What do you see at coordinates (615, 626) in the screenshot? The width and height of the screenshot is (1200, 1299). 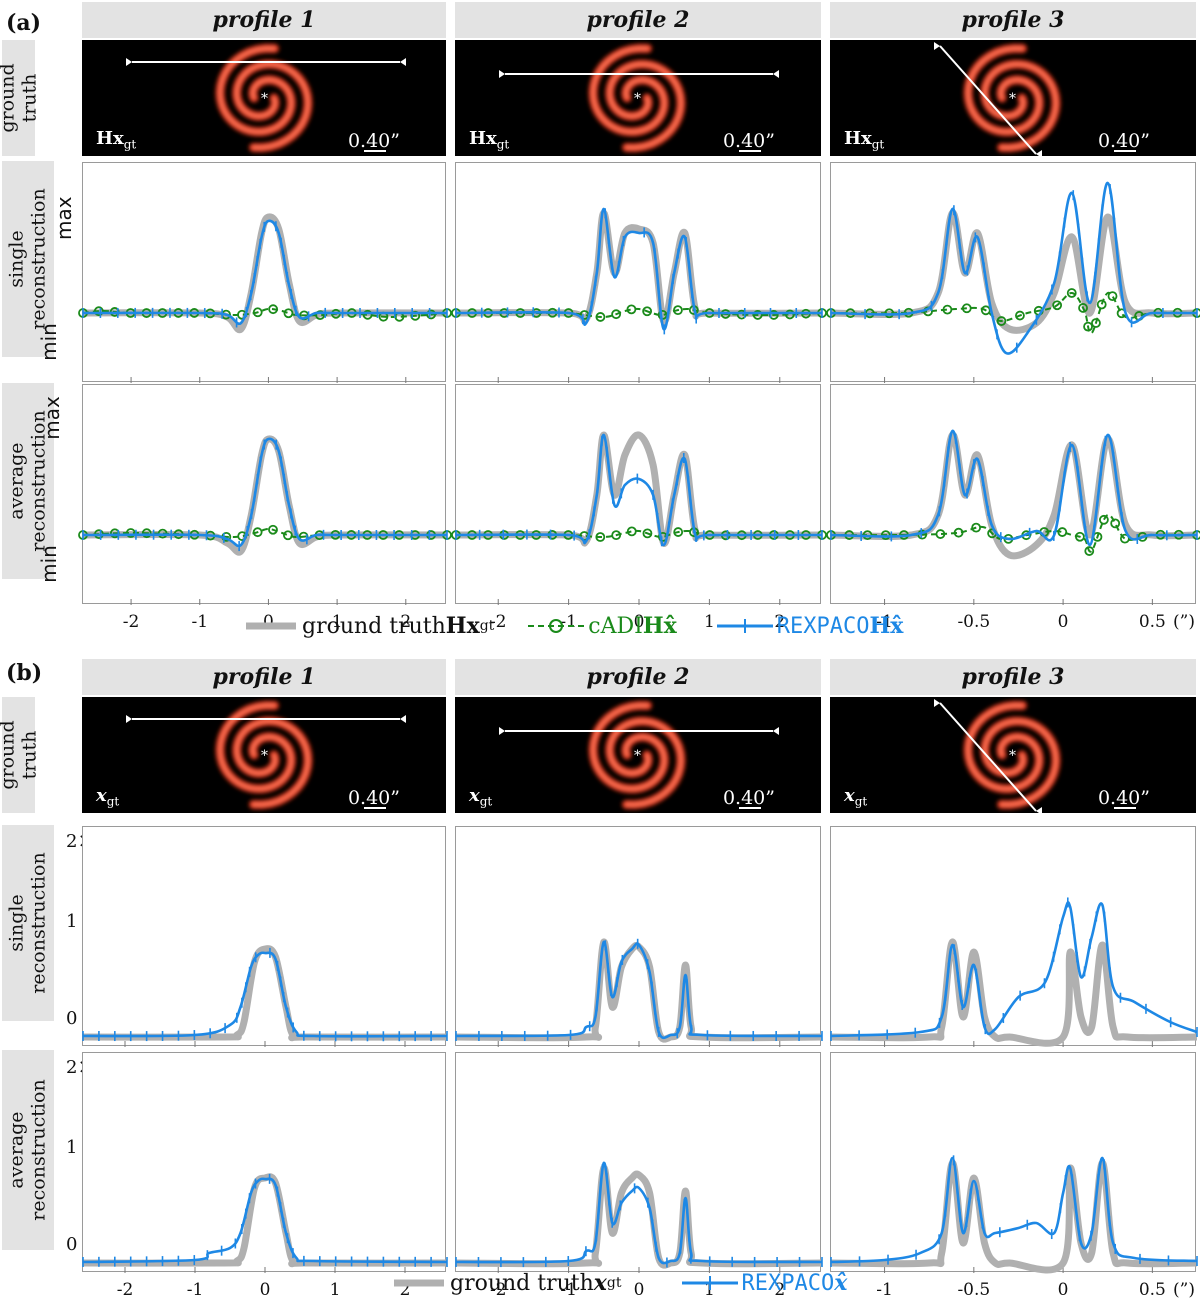 I see `legend-cadi-label: cADI` at bounding box center [615, 626].